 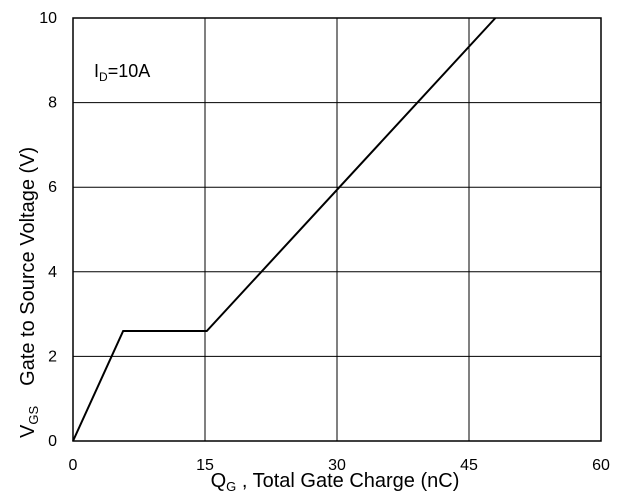 What do you see at coordinates (52, 441) in the screenshot?
I see `y-tick-label: 0` at bounding box center [52, 441].